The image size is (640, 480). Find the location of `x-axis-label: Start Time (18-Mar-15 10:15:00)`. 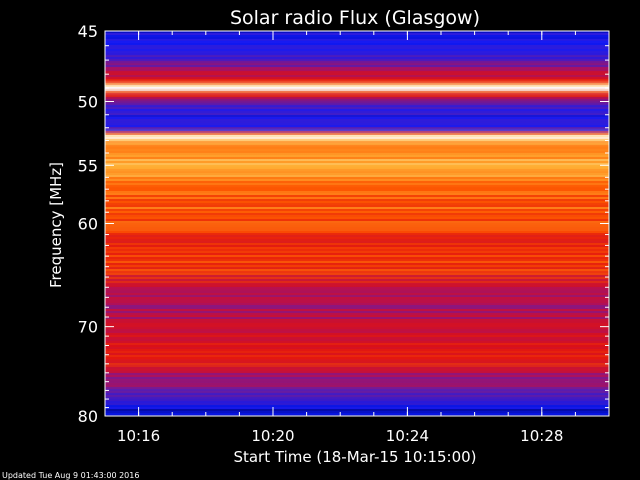

x-axis-label: Start Time (18-Mar-15 10:15:00) is located at coordinates (354, 457).